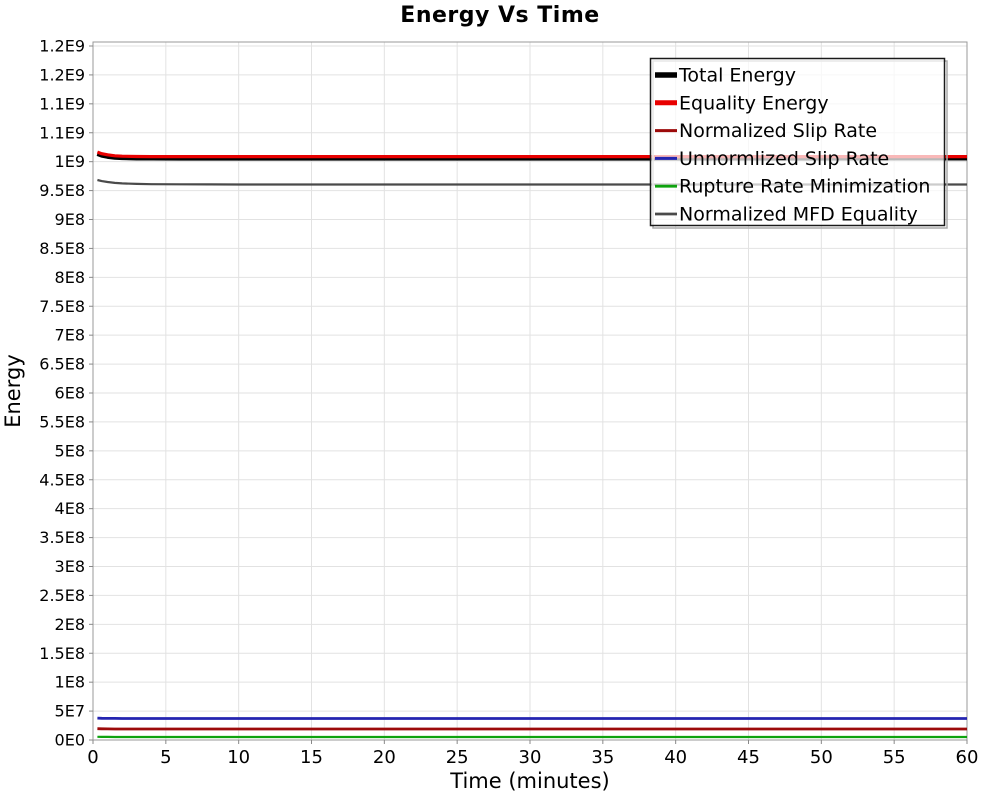 The height and width of the screenshot is (800, 1000). I want to click on y-tick-label: 5E8, so click(70, 450).